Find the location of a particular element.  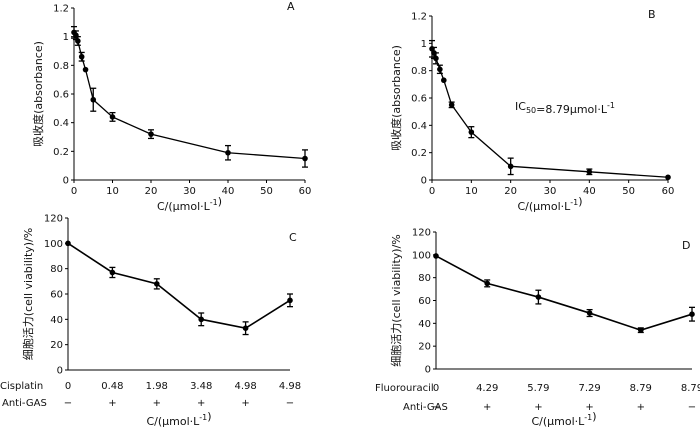

ic50-annotation: IC50=8.79μmol·L-1 is located at coordinates (565, 108).